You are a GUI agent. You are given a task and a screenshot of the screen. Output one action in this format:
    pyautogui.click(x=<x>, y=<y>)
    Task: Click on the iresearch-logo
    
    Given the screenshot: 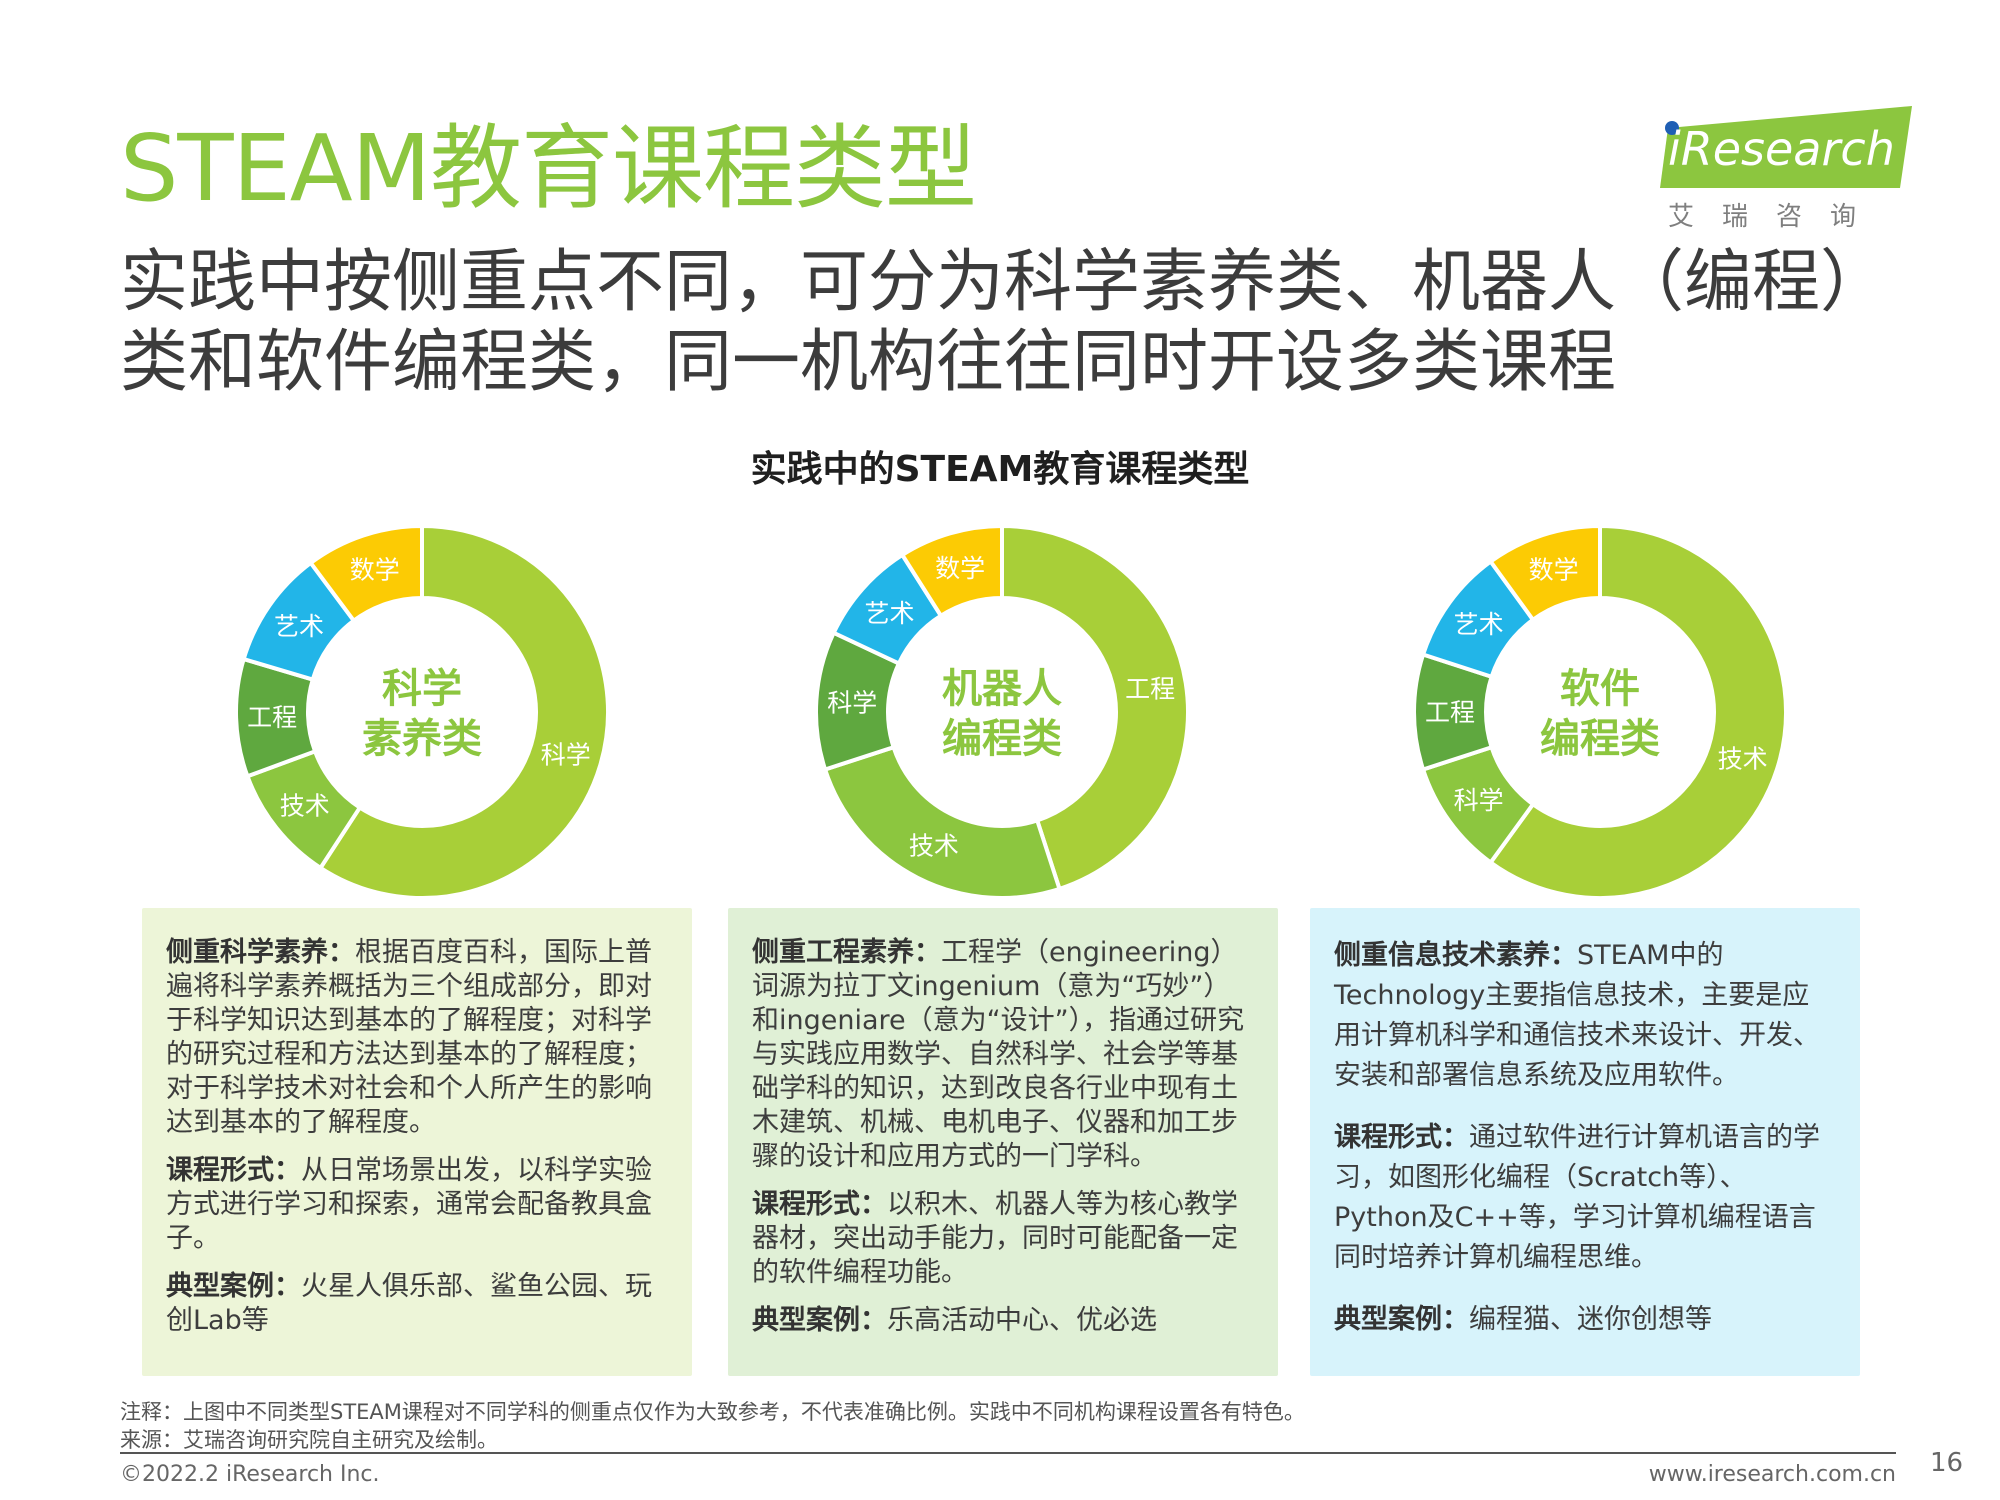 What is the action you would take?
    pyautogui.click(x=1786, y=147)
    